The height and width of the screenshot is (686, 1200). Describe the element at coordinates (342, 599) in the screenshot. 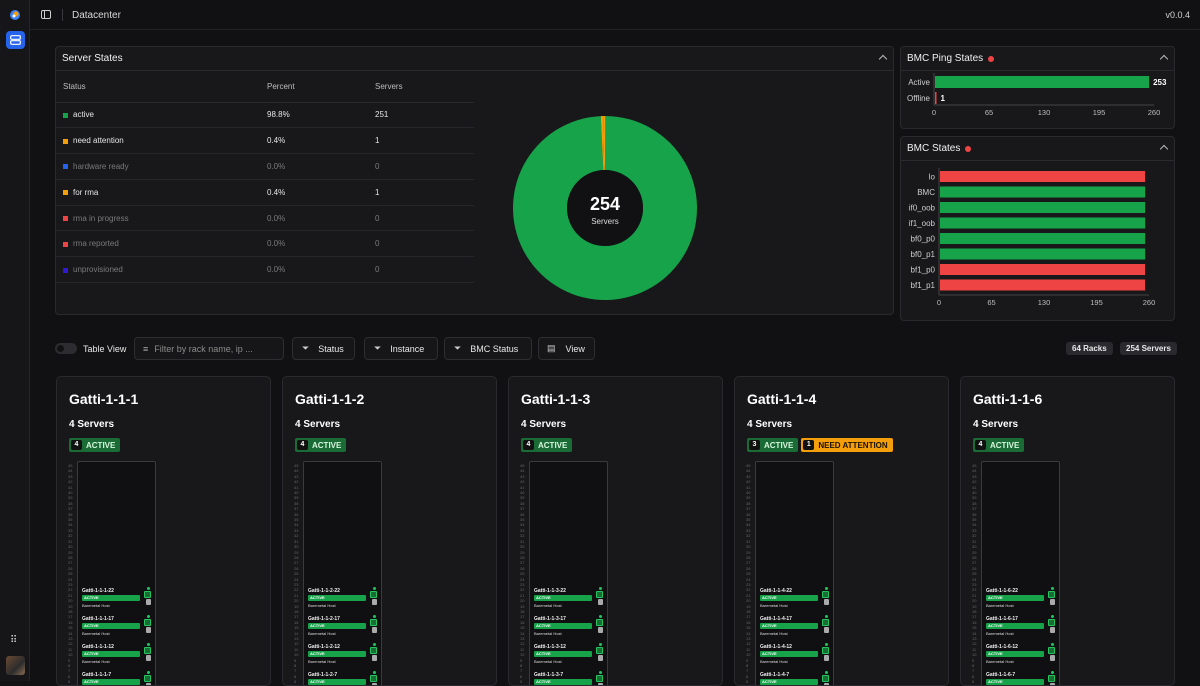

I see `server-slot: Gatti-1-1-2-22 ACTIVE Baremetal Host` at that location.